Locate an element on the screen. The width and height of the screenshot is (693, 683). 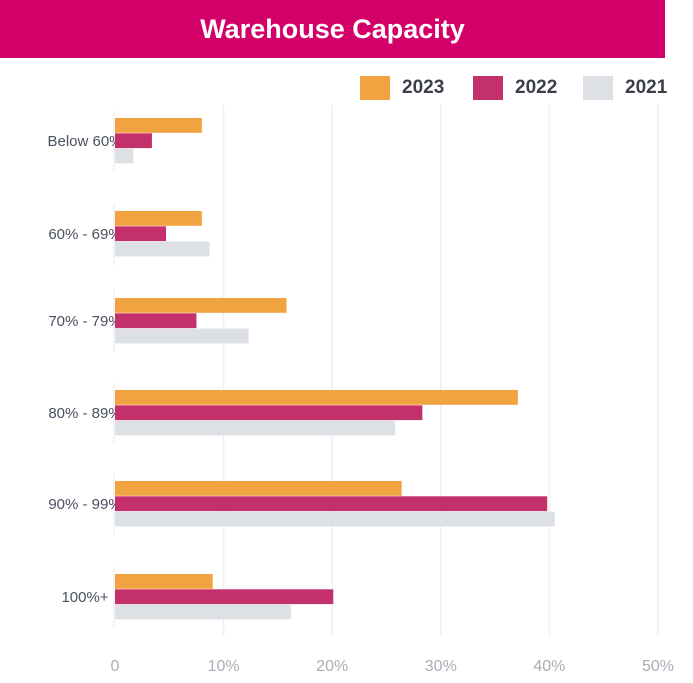
legend-item-2023: 2023 is located at coordinates (402, 88).